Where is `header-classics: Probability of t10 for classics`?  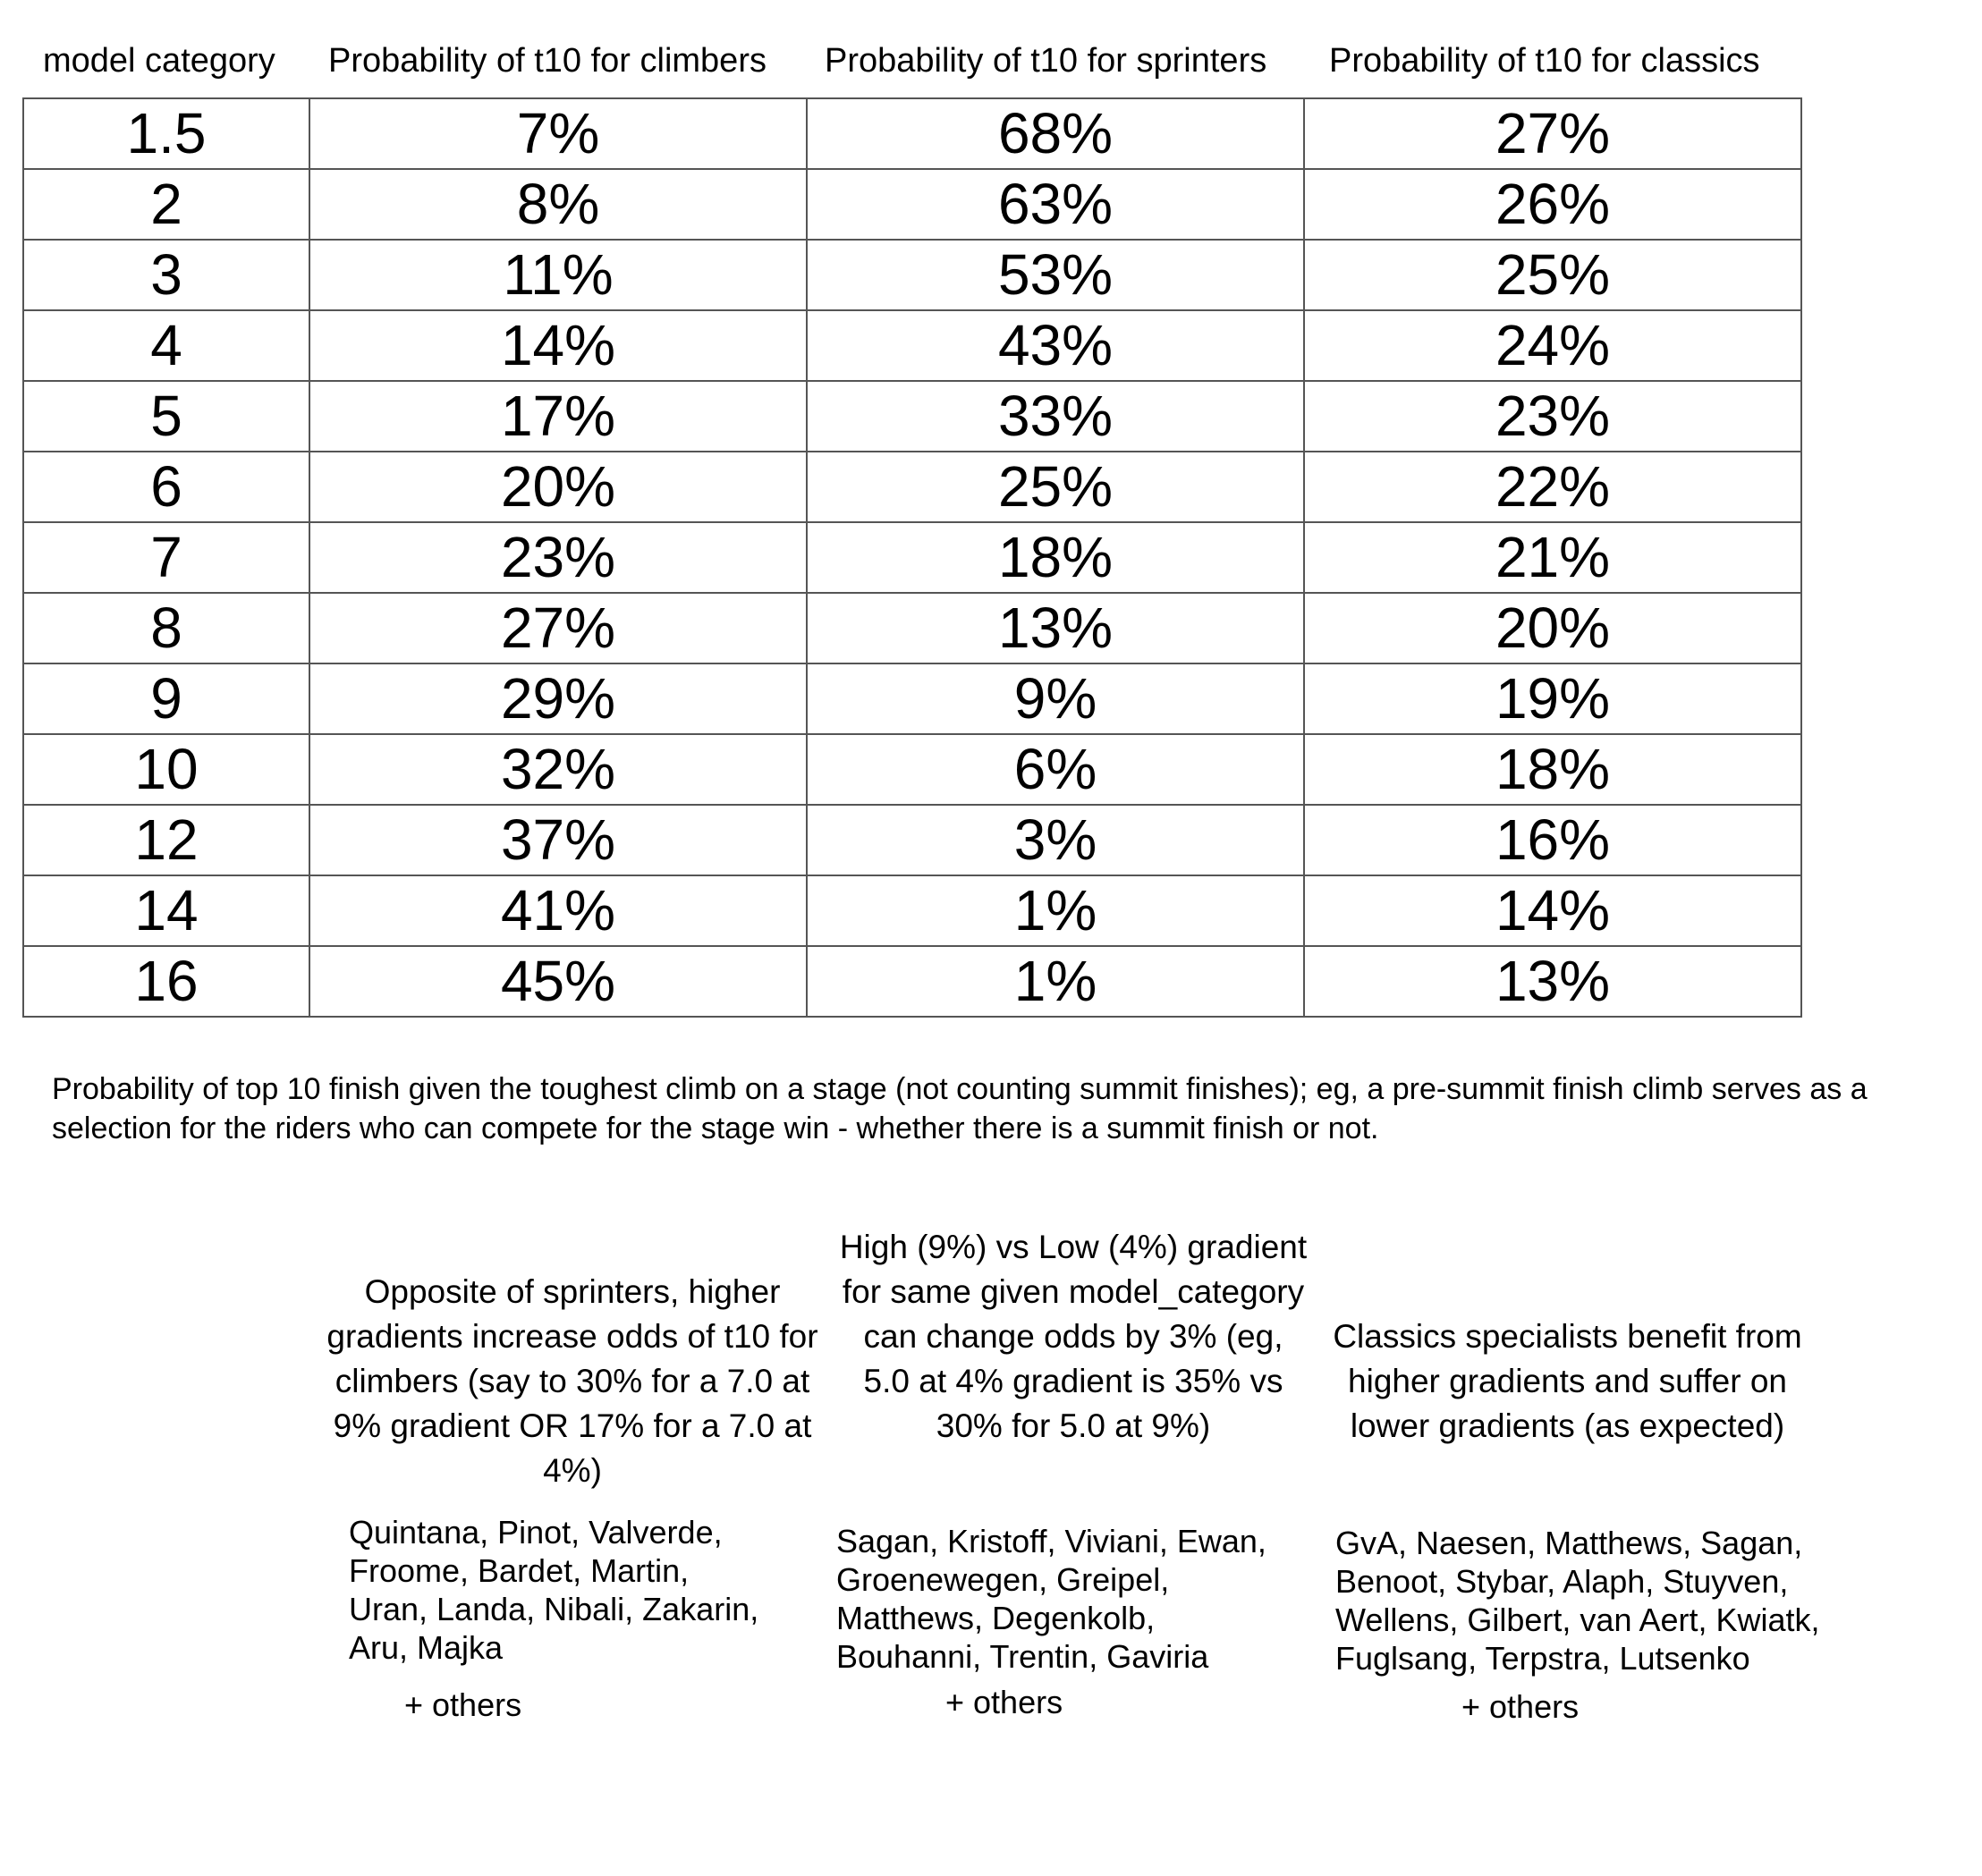
header-classics: Probability of t10 for classics is located at coordinates (1544, 61).